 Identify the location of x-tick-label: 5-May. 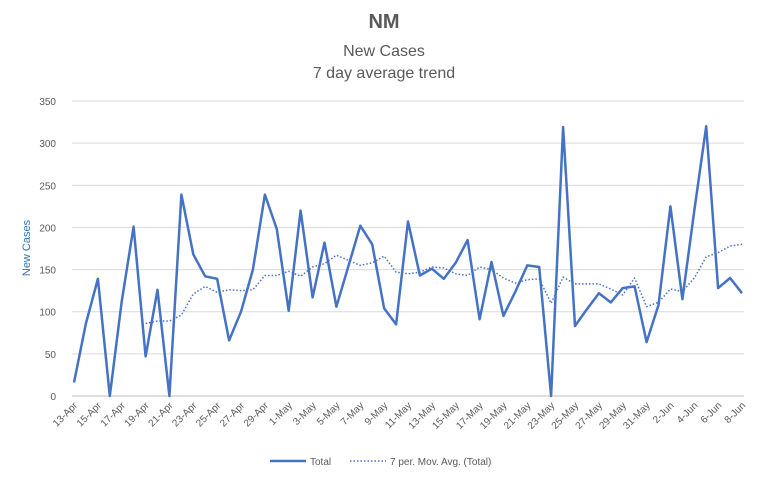
(328, 413).